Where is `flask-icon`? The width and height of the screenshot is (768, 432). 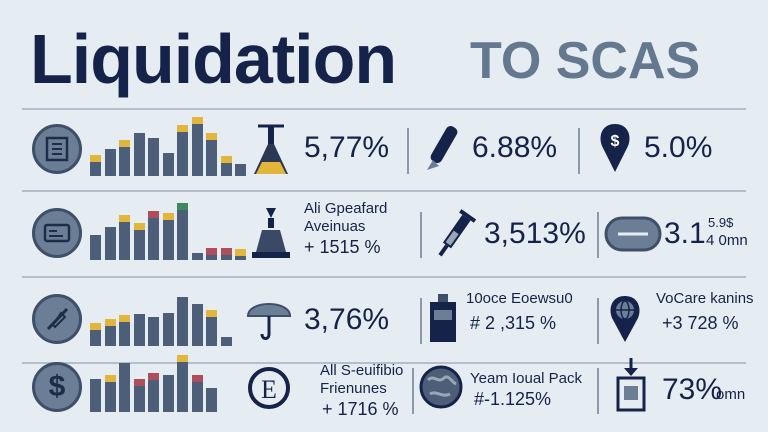
flask-icon is located at coordinates (271, 150).